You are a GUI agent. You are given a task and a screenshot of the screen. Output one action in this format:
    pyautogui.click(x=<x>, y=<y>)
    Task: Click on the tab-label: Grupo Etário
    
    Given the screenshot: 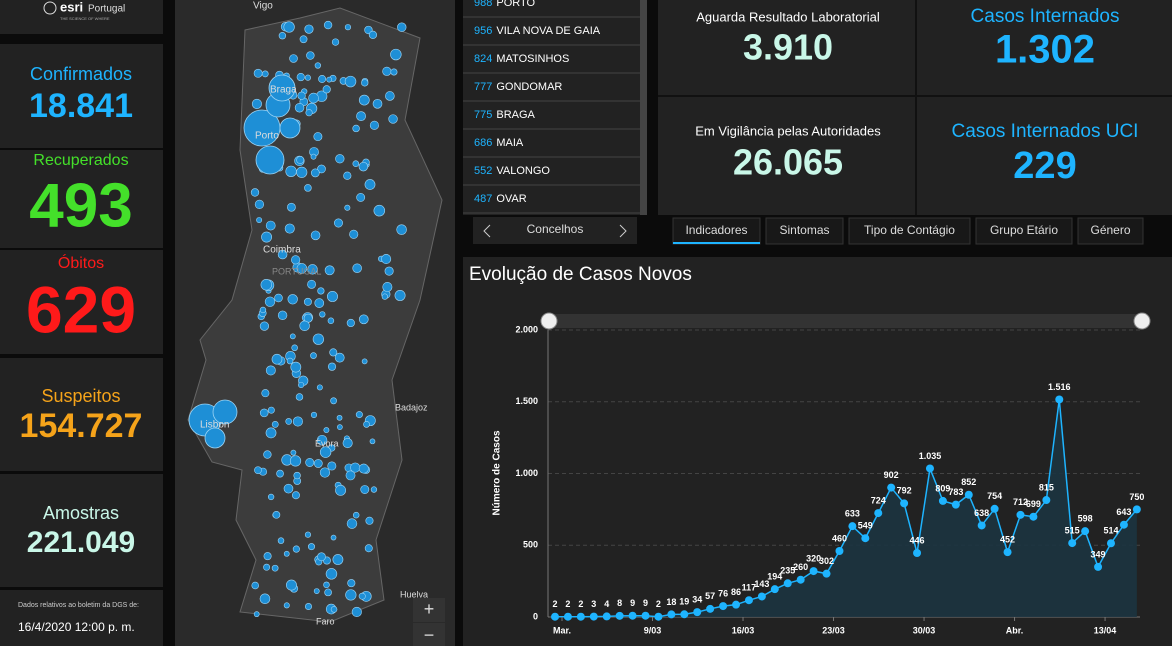 What is the action you would take?
    pyautogui.click(x=1024, y=230)
    